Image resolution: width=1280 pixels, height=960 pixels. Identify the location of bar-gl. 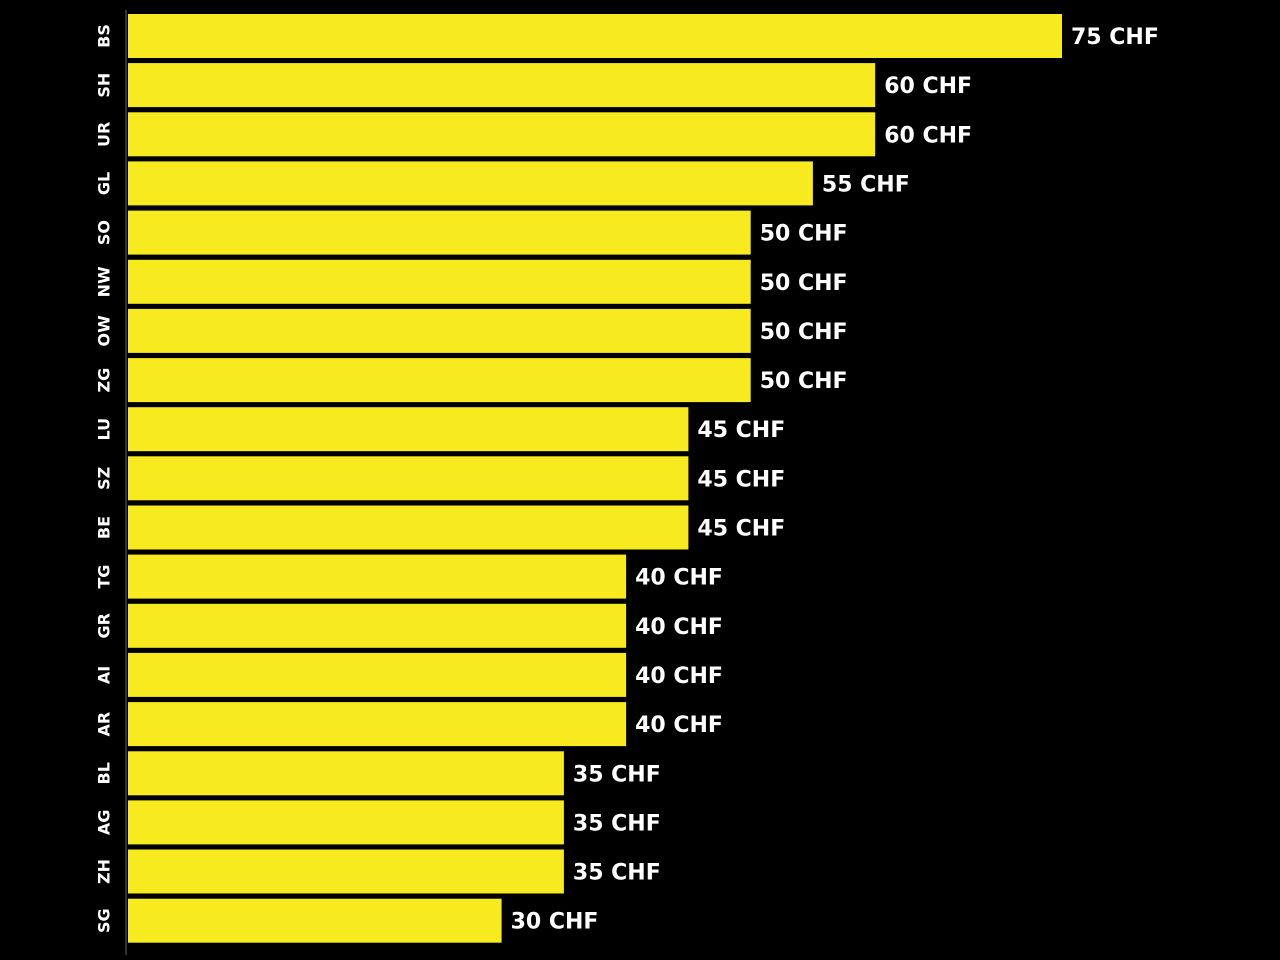
(470, 183).